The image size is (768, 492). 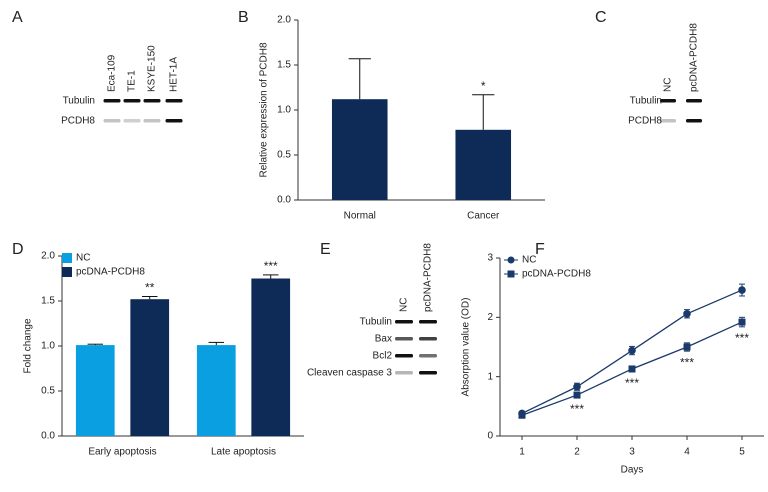 What do you see at coordinates (632, 452) in the screenshot?
I see `x-tick-label: 3` at bounding box center [632, 452].